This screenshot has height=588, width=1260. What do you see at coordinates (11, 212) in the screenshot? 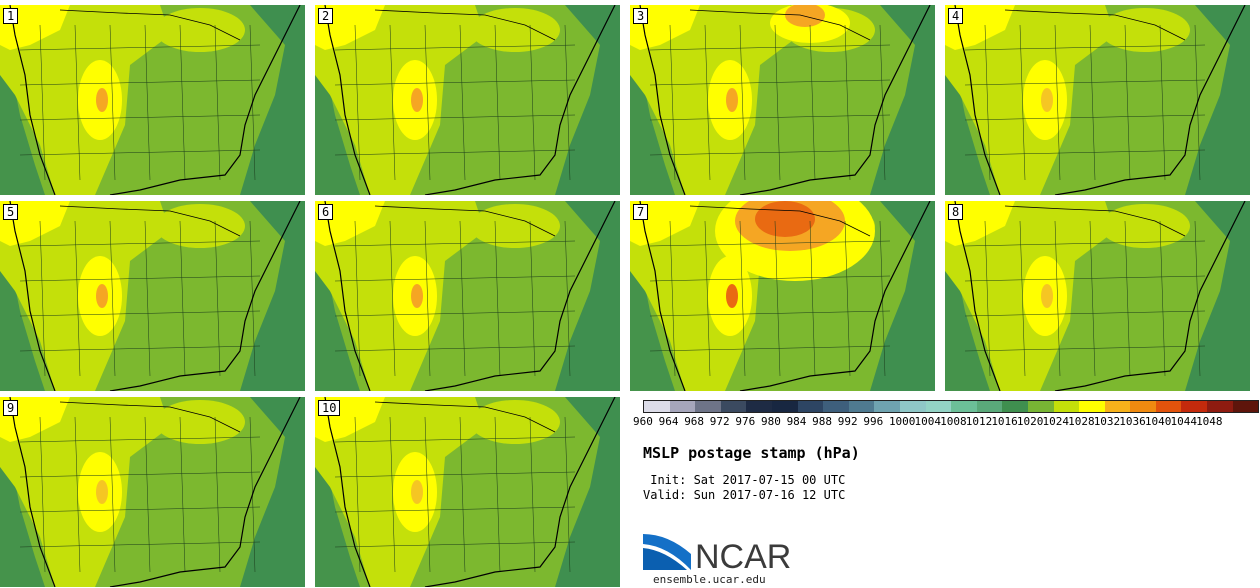
I see `panel-number: 5` at bounding box center [11, 212].